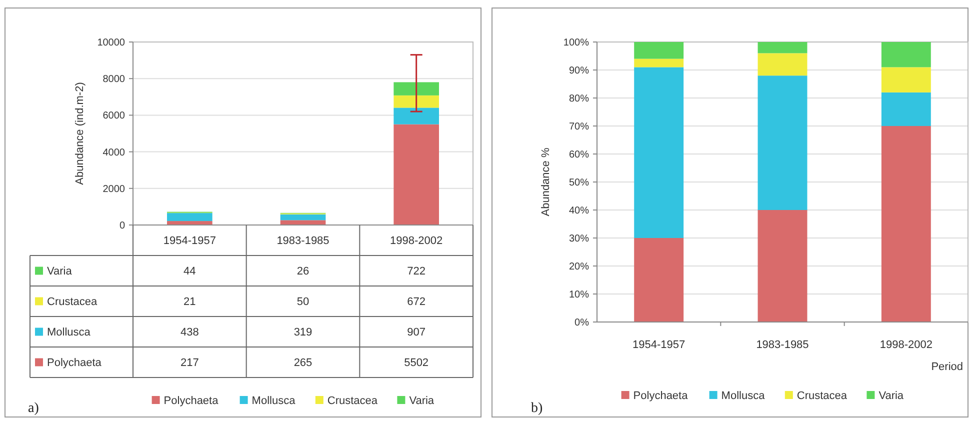  I want to click on y-axis-title: Abundance (ind.m-2), so click(80, 133).